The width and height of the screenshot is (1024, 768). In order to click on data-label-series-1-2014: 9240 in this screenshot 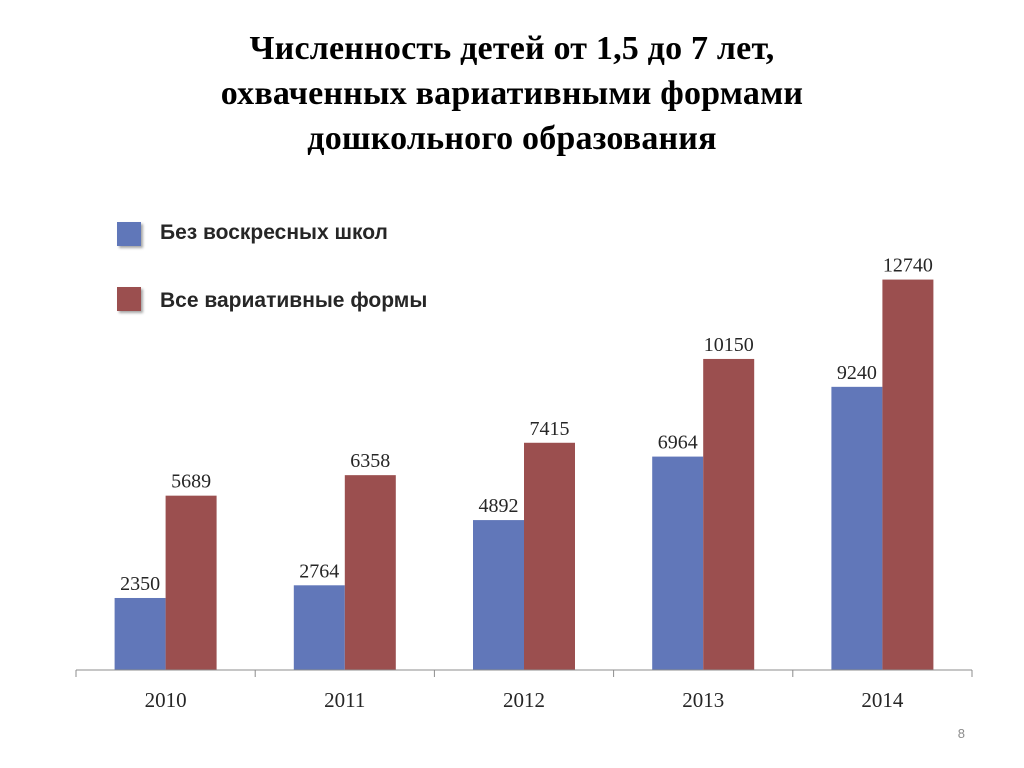, I will do `click(857, 373)`.